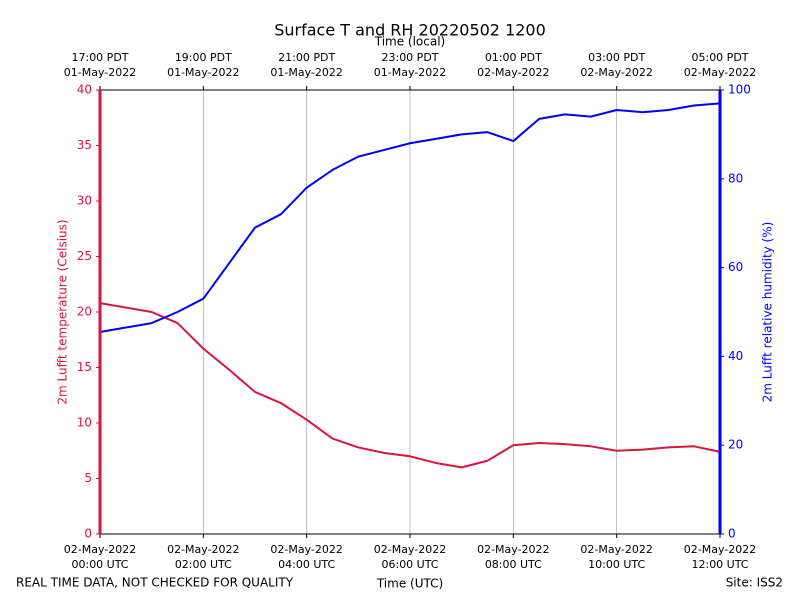  Describe the element at coordinates (306, 557) in the screenshot. I see `x-tick-label: 02-May-2022 04:00 UTC` at that location.